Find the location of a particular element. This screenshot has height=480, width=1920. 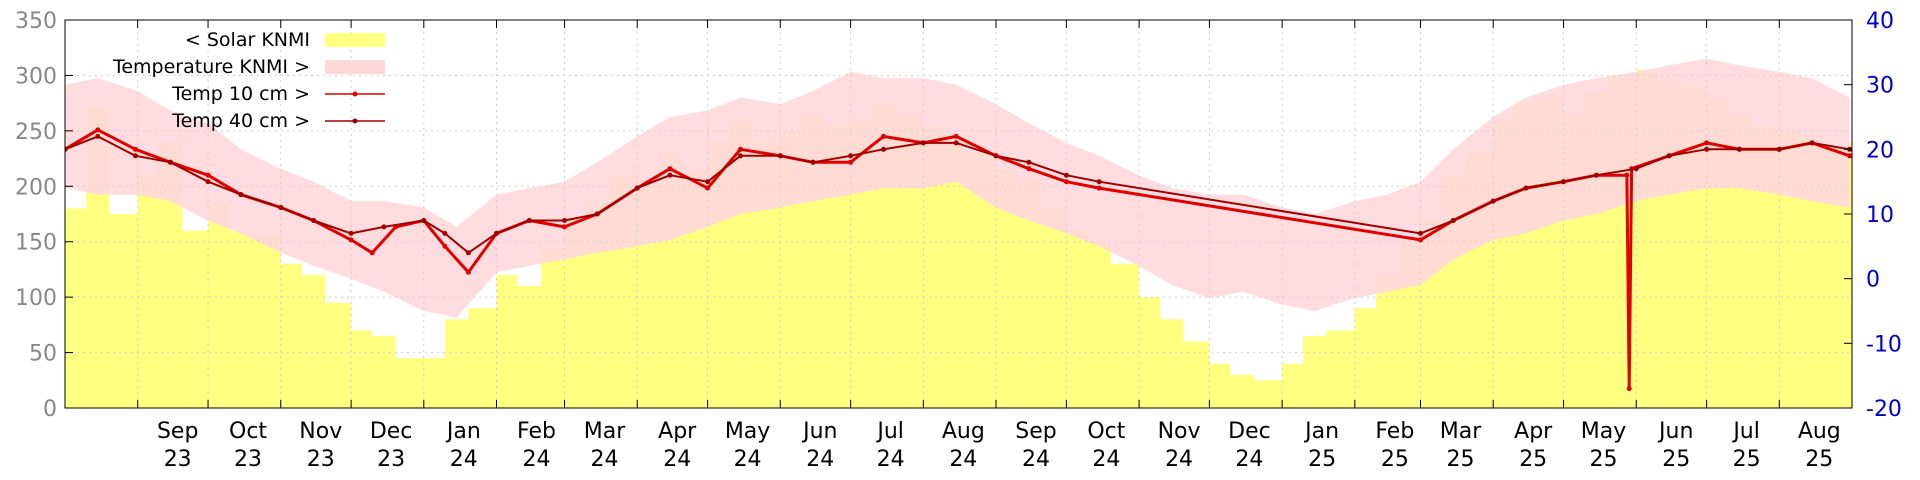

y-right-tick-label: -10 is located at coordinates (1884, 344).